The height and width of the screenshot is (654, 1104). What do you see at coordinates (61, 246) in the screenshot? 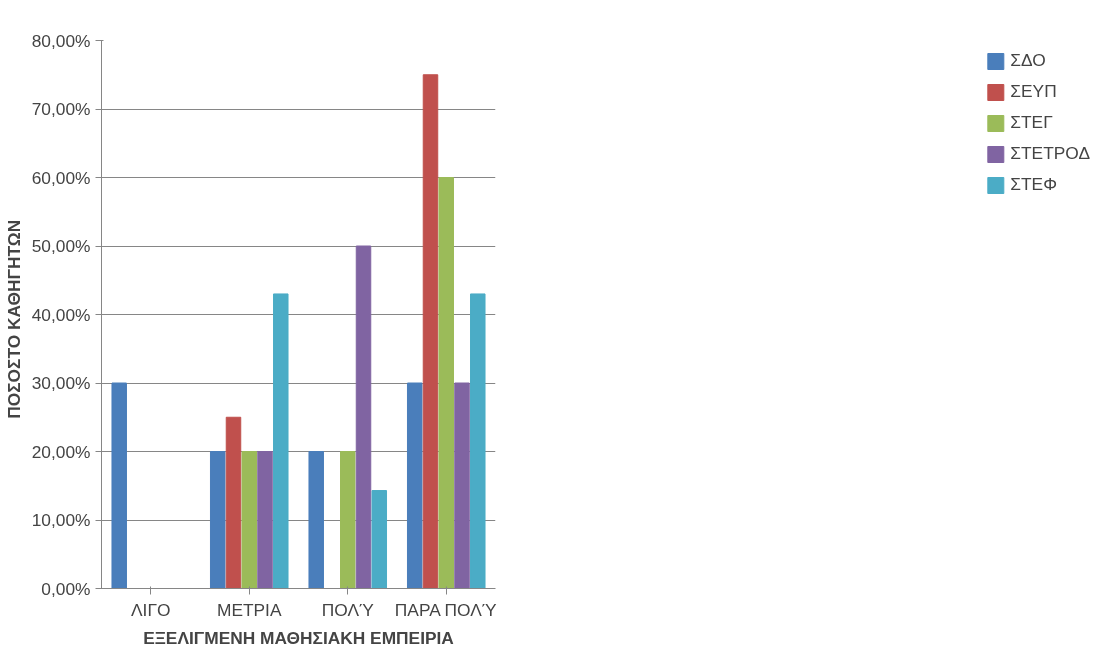
I see `y-tick-label: 50,00%` at bounding box center [61, 246].